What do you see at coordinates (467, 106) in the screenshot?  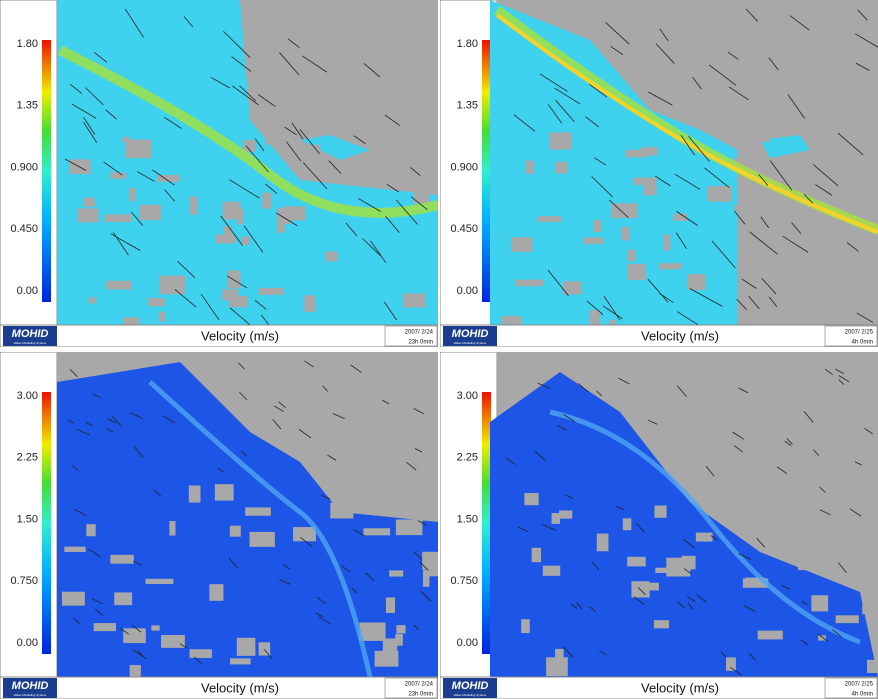 I see `colorbar-tick-label: 1.35` at bounding box center [467, 106].